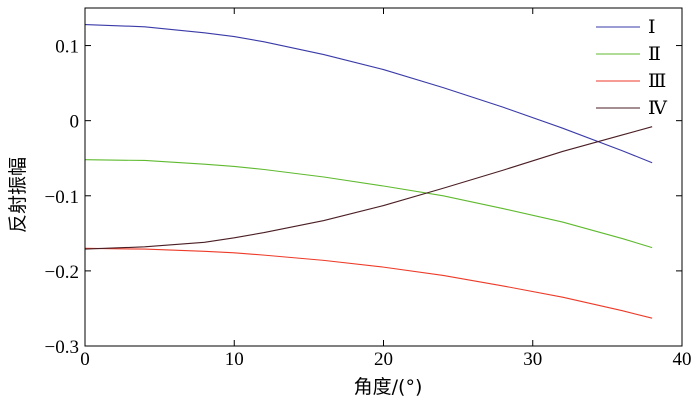 The height and width of the screenshot is (401, 700). Describe the element at coordinates (75, 122) in the screenshot. I see `y-tick-label: 0` at that location.